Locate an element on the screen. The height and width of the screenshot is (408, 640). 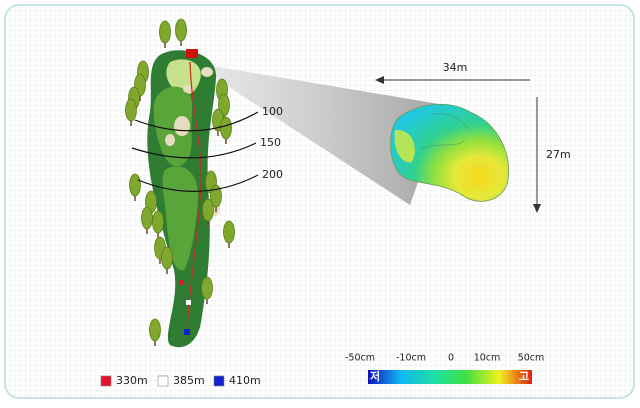
elevation-ticks: -50cm -10cm 0 10cm 50cm is located at coordinates (444, 358).